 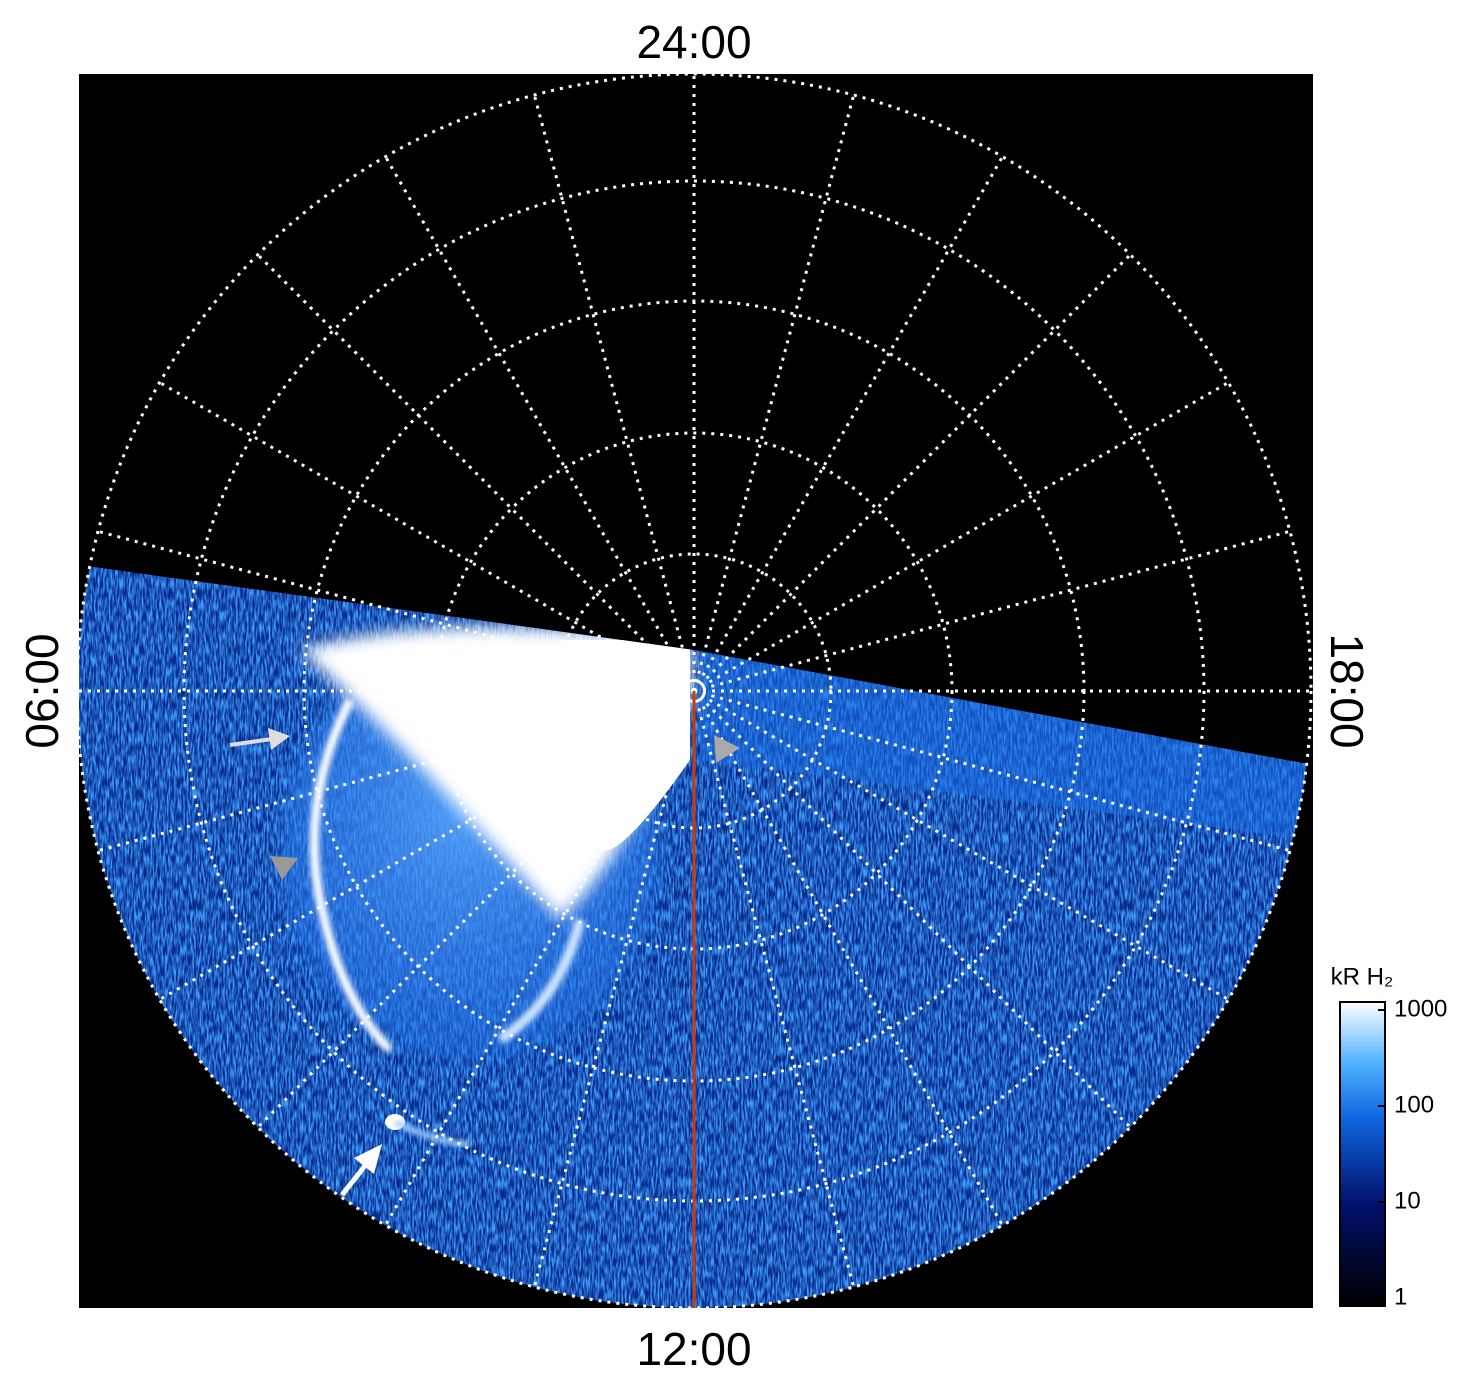 I want to click on colorbar-tick-label: 1, so click(x=1400, y=1296).